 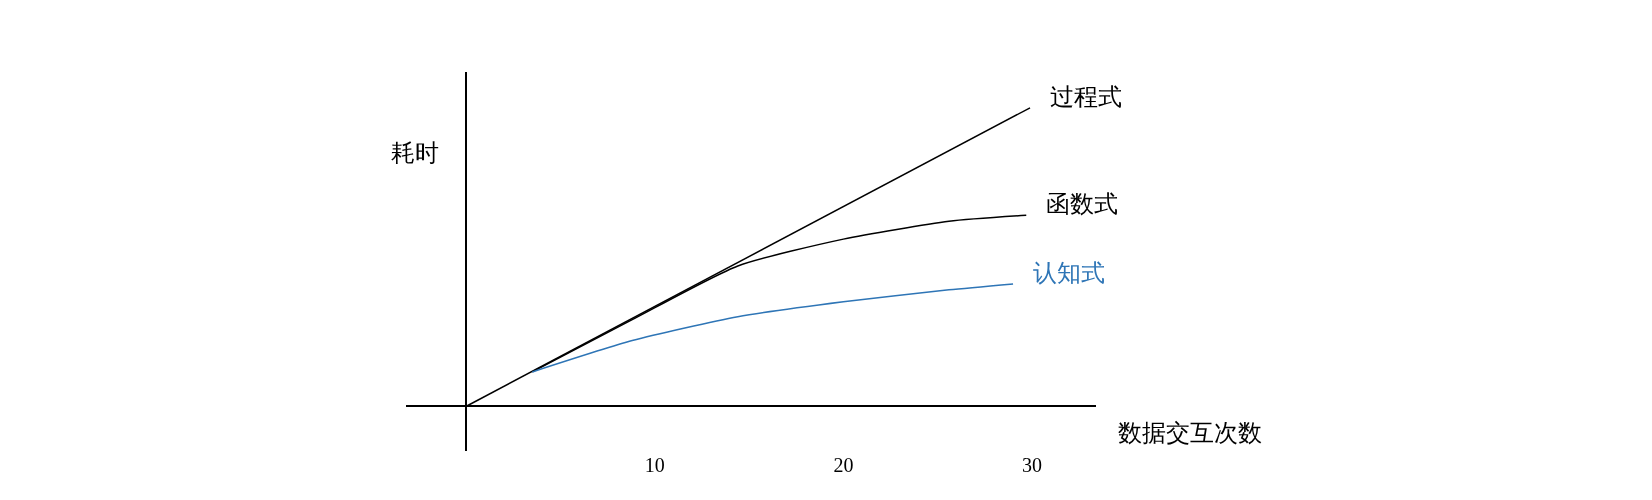 I want to click on y-axis-title: 耗时, so click(x=415, y=153).